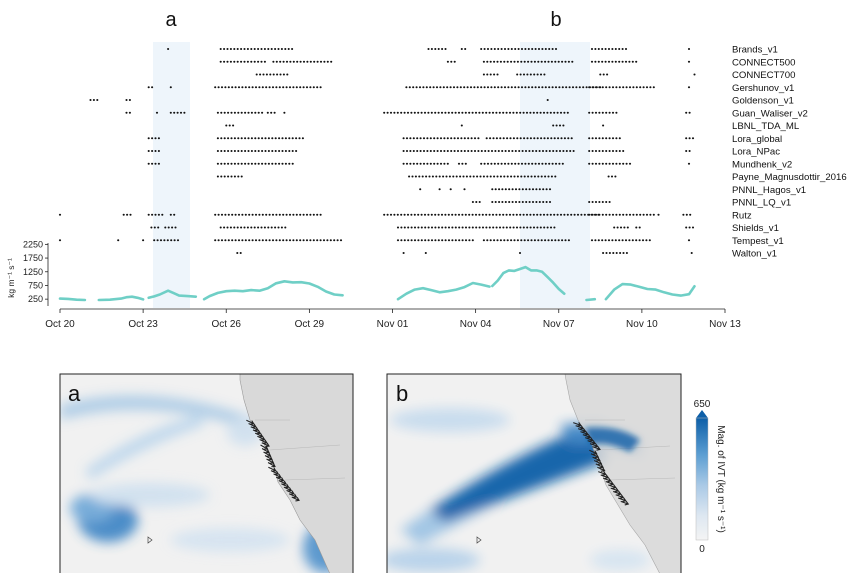  Describe the element at coordinates (534, 473) in the screenshot. I see `map-panel-b` at that location.